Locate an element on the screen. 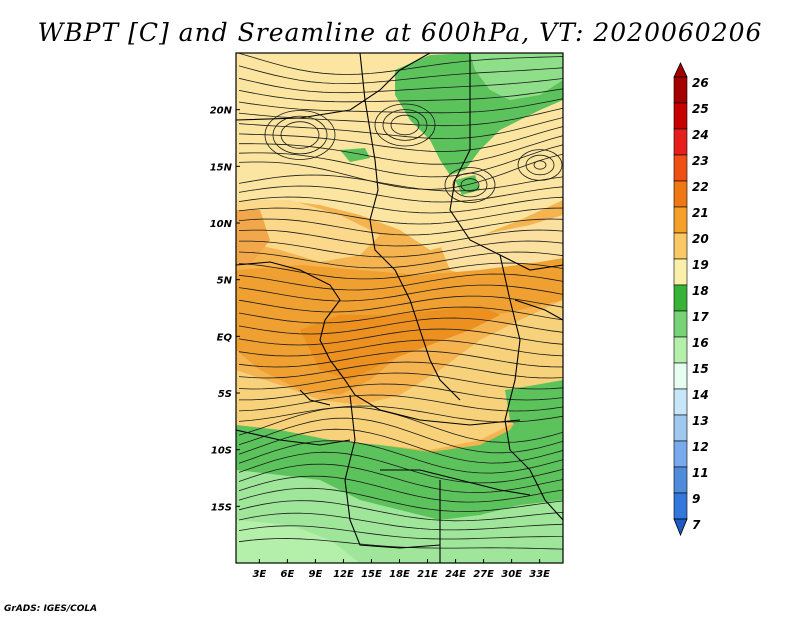 The height and width of the screenshot is (618, 800). y-tick-label: 10S is located at coordinates (221, 451).